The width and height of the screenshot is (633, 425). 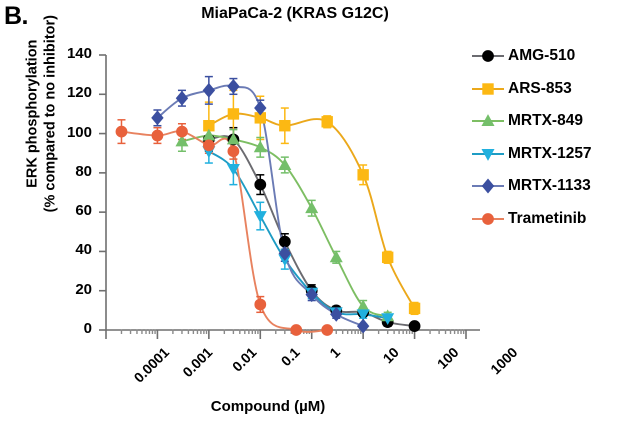 What do you see at coordinates (549, 186) in the screenshot?
I see `legend-label: MRTX-1133` at bounding box center [549, 186].